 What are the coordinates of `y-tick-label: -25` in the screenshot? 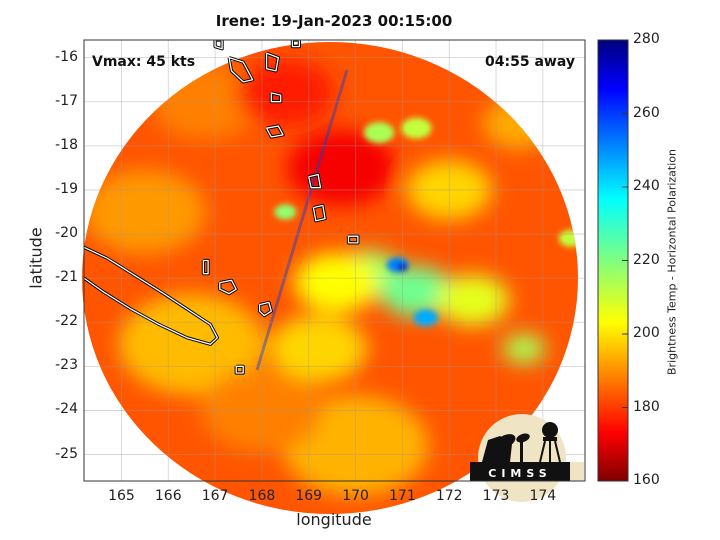 It's located at (66, 453).